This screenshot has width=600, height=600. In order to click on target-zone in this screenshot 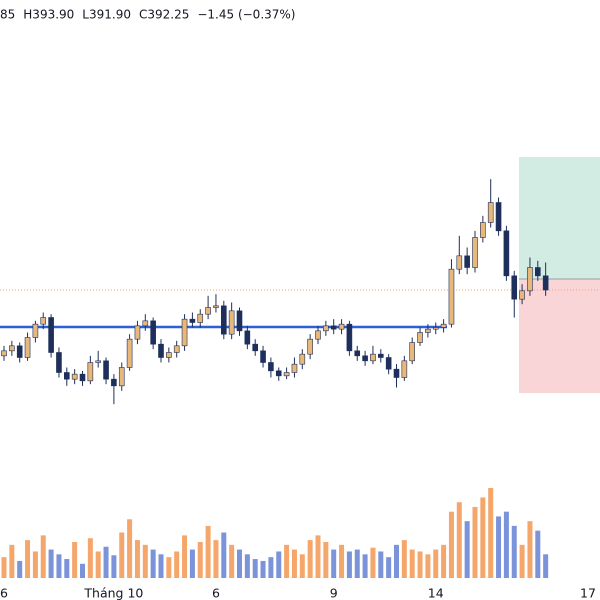, I will do `click(559, 218)`.